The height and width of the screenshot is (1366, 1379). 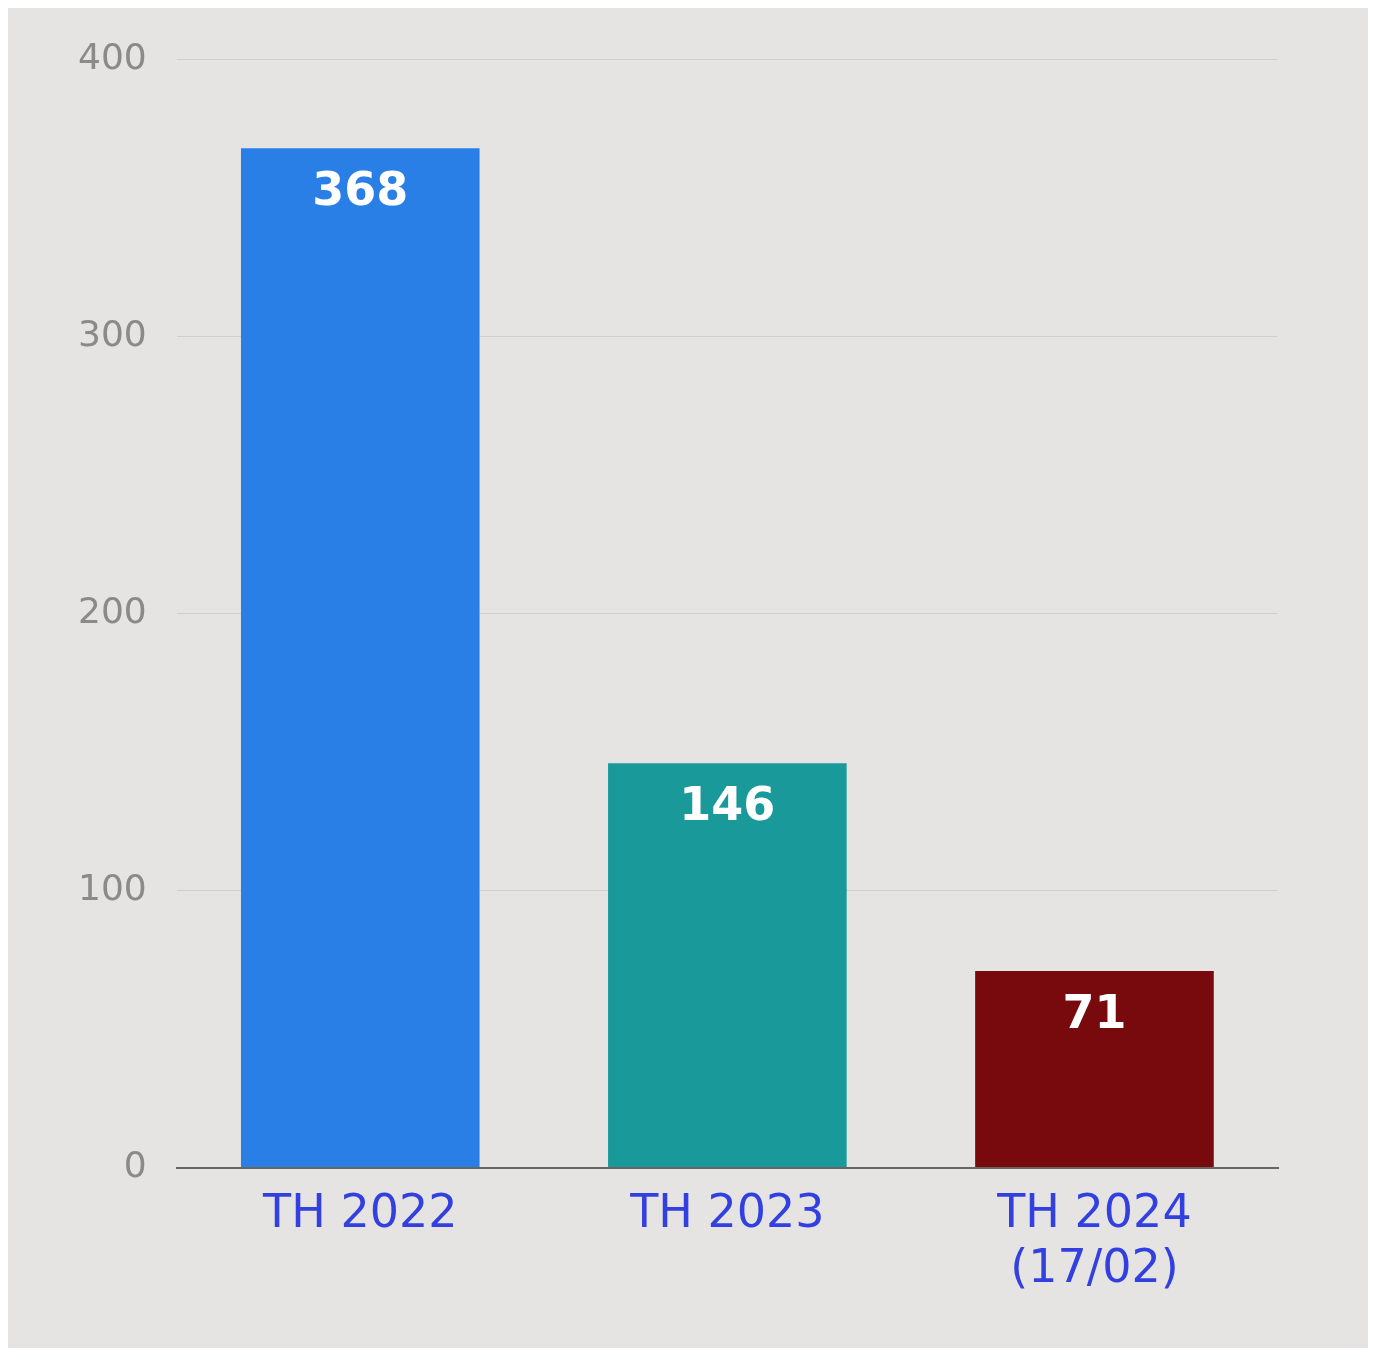 What do you see at coordinates (727, 1211) in the screenshot?
I see `x-tick-label: TH 2023` at bounding box center [727, 1211].